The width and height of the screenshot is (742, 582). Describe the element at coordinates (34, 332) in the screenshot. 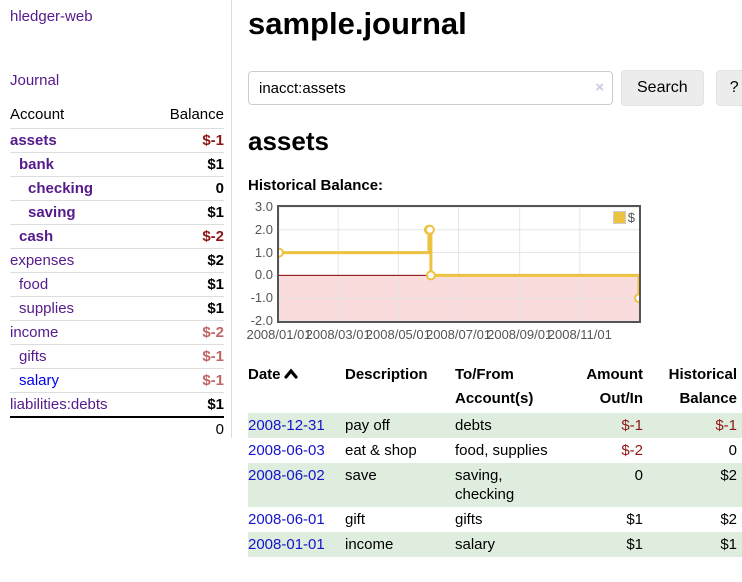

I see `account-link-income: income` at that location.